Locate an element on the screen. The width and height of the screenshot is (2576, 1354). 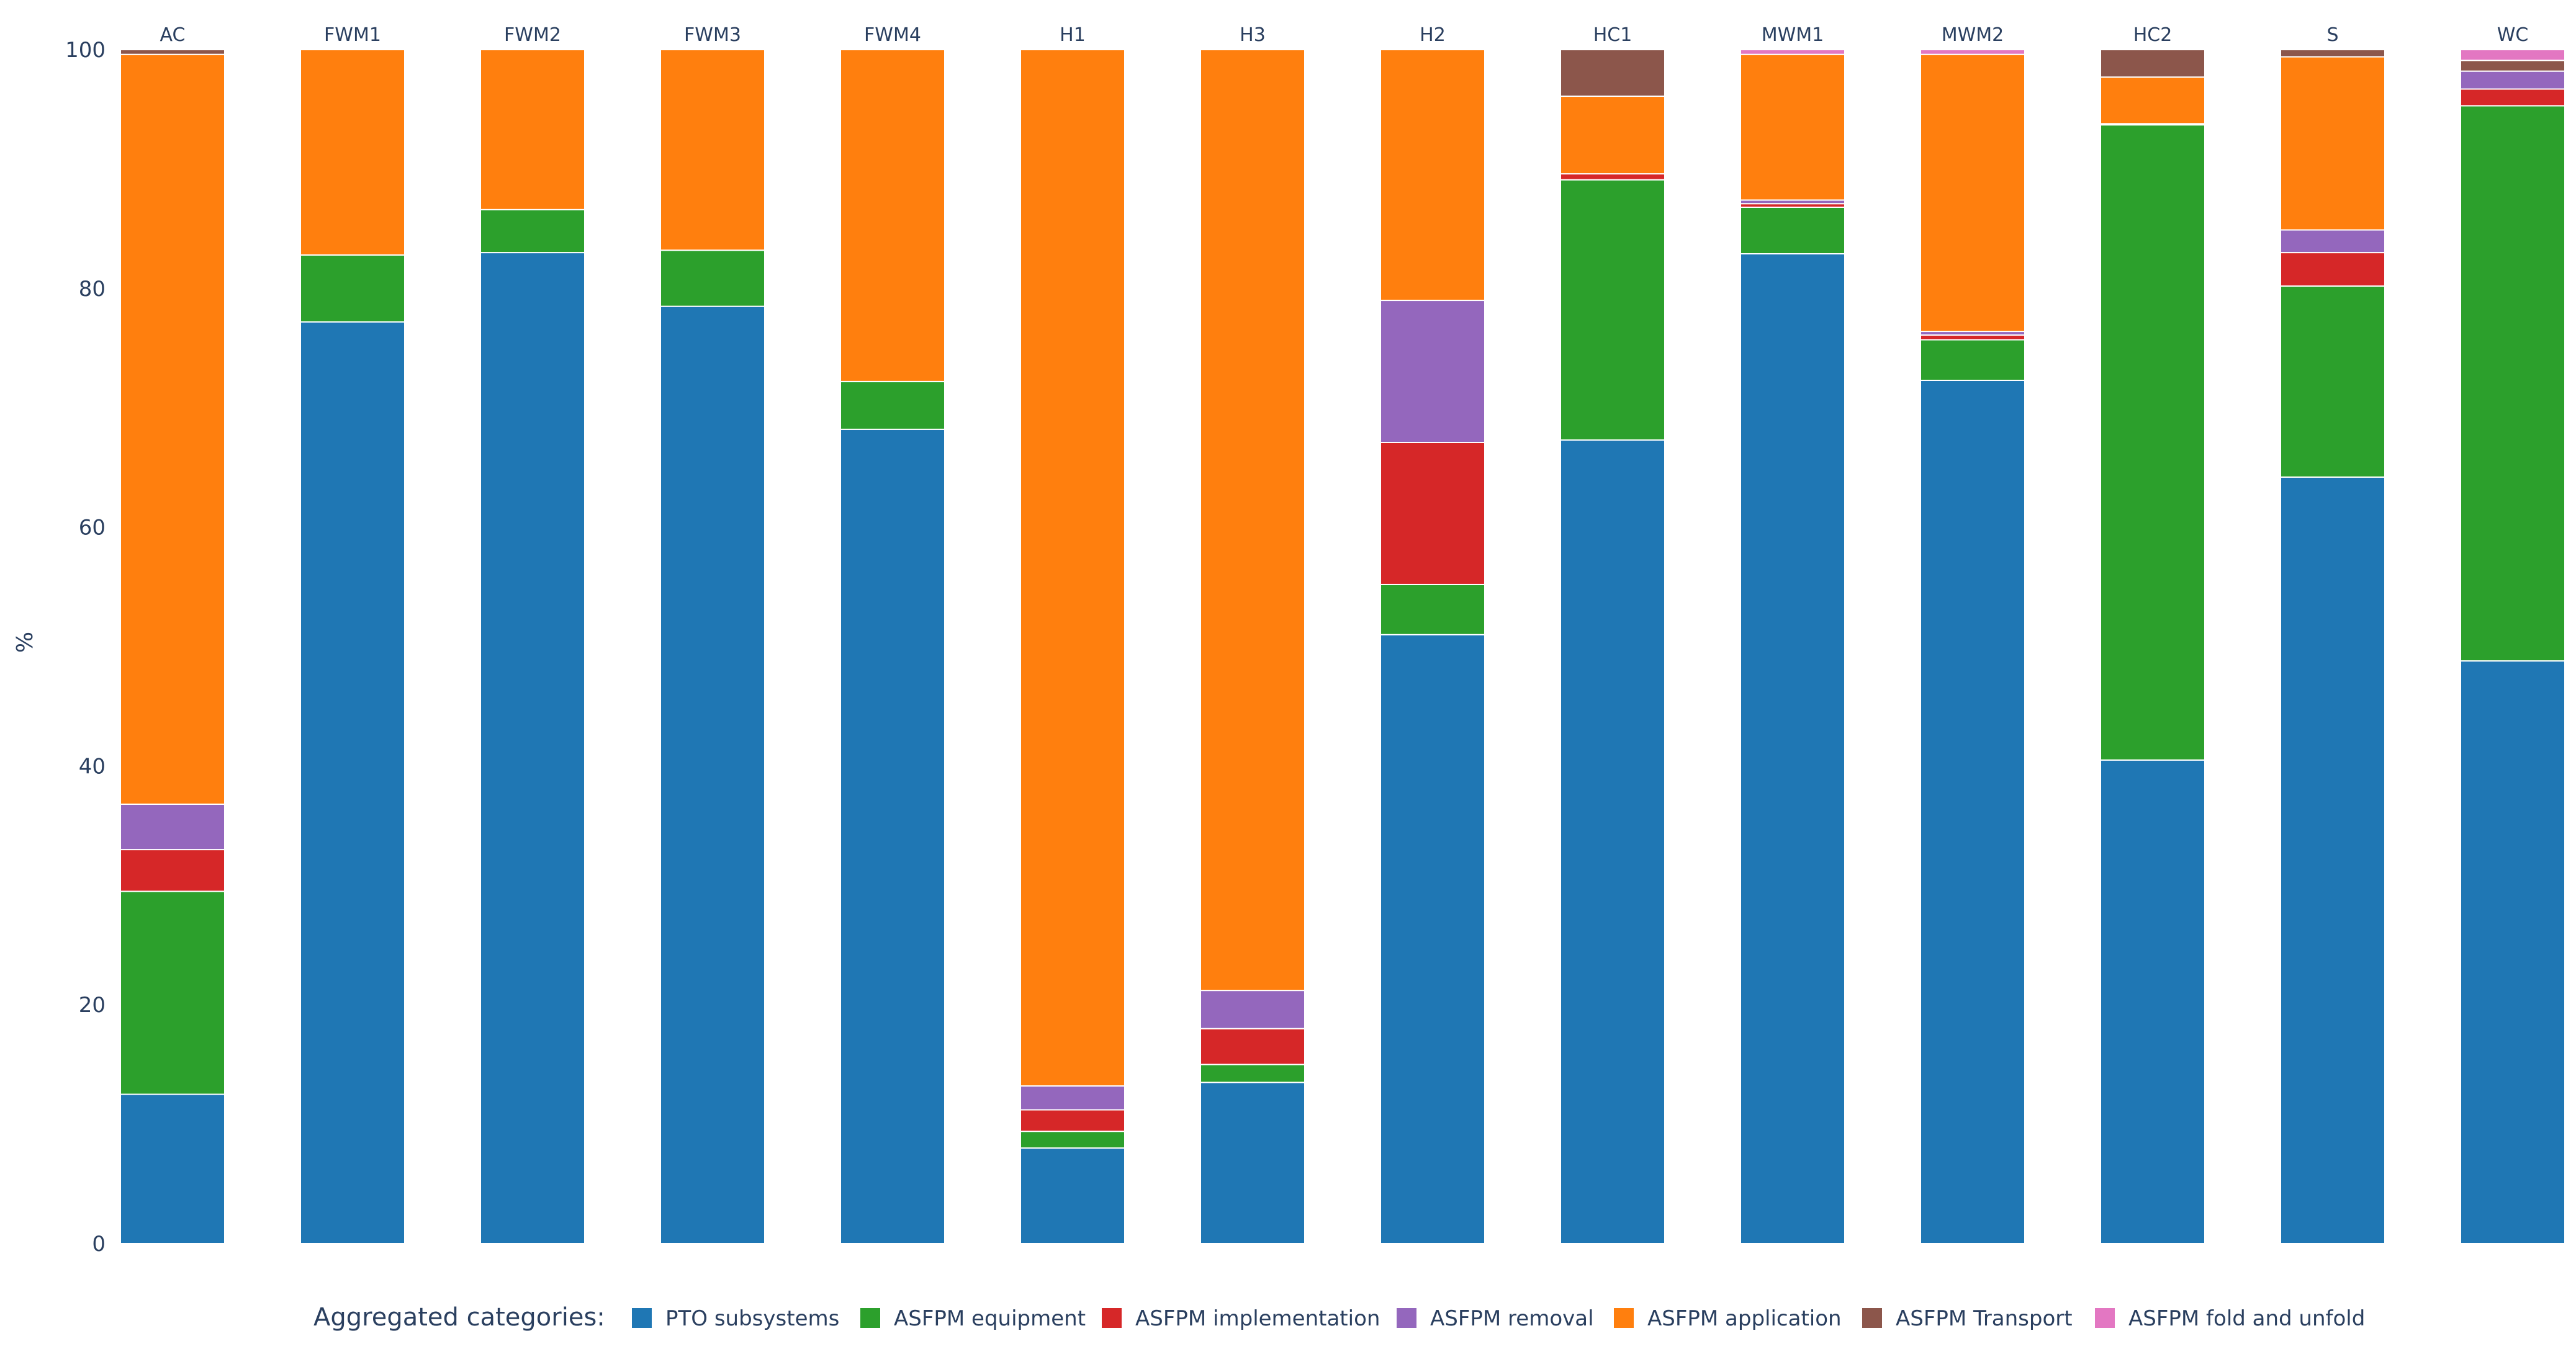
y-tick-label: 100 is located at coordinates (85, 51).